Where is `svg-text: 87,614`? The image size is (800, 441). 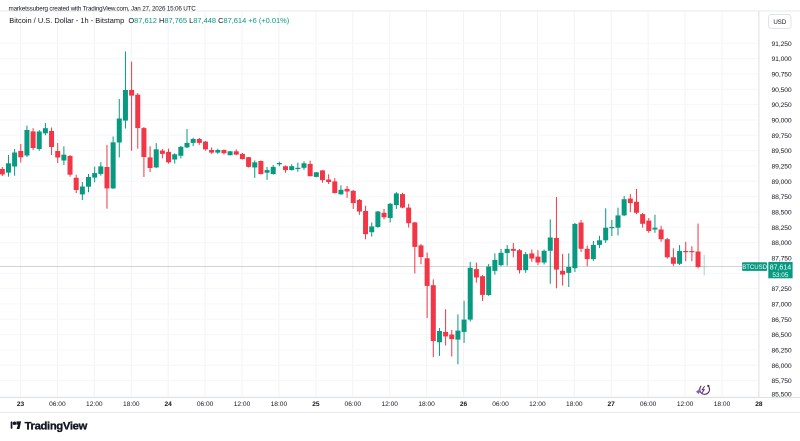 svg-text: 87,614 is located at coordinates (781, 268).